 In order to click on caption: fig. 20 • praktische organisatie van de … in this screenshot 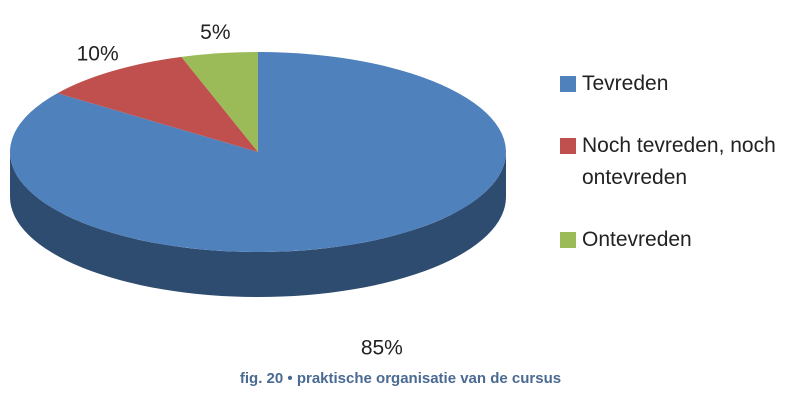, I will do `click(400, 378)`.